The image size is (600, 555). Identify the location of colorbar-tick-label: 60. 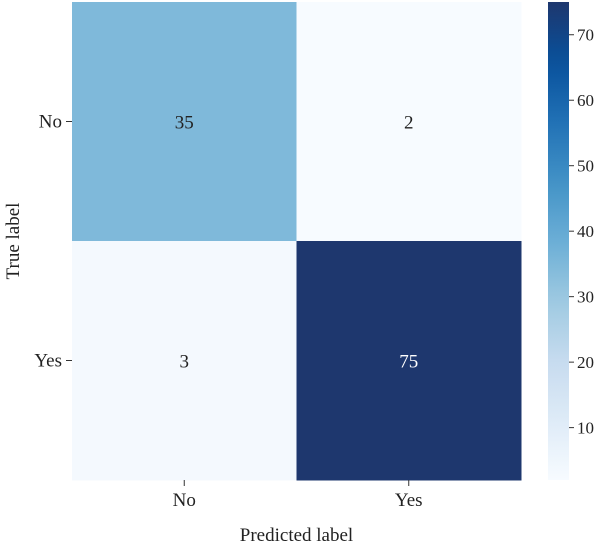
(585, 100).